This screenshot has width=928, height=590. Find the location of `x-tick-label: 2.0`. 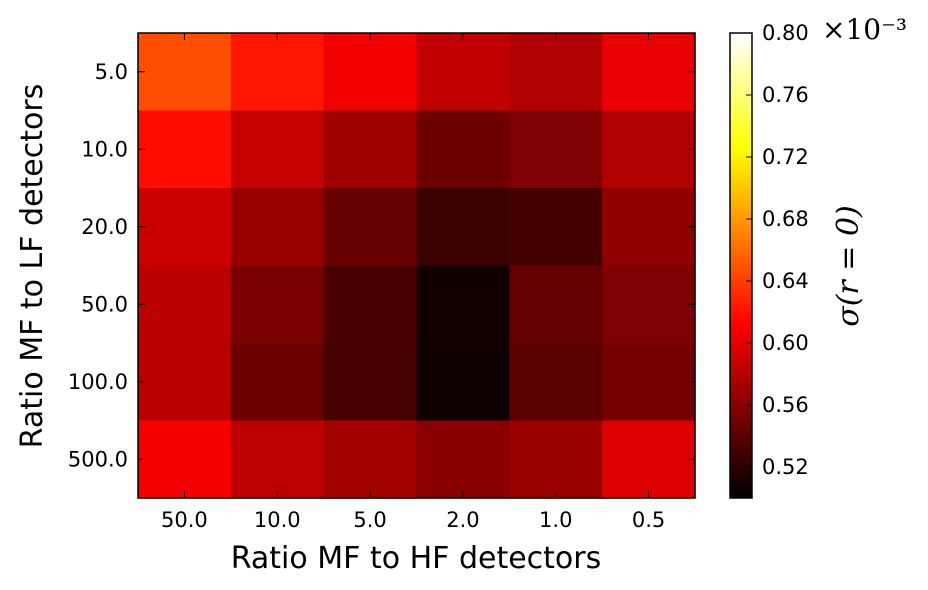

x-tick-label: 2.0 is located at coordinates (462, 520).